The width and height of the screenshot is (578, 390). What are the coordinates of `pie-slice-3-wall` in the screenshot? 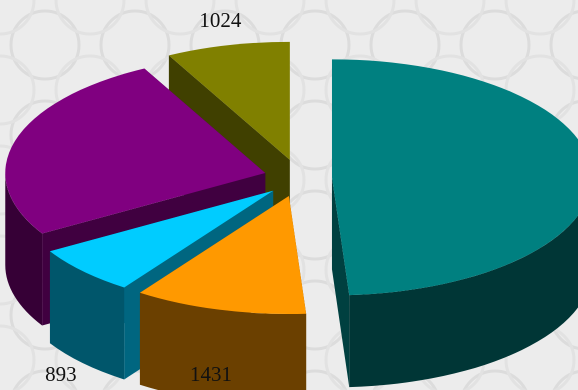 It's located at (87, 315).